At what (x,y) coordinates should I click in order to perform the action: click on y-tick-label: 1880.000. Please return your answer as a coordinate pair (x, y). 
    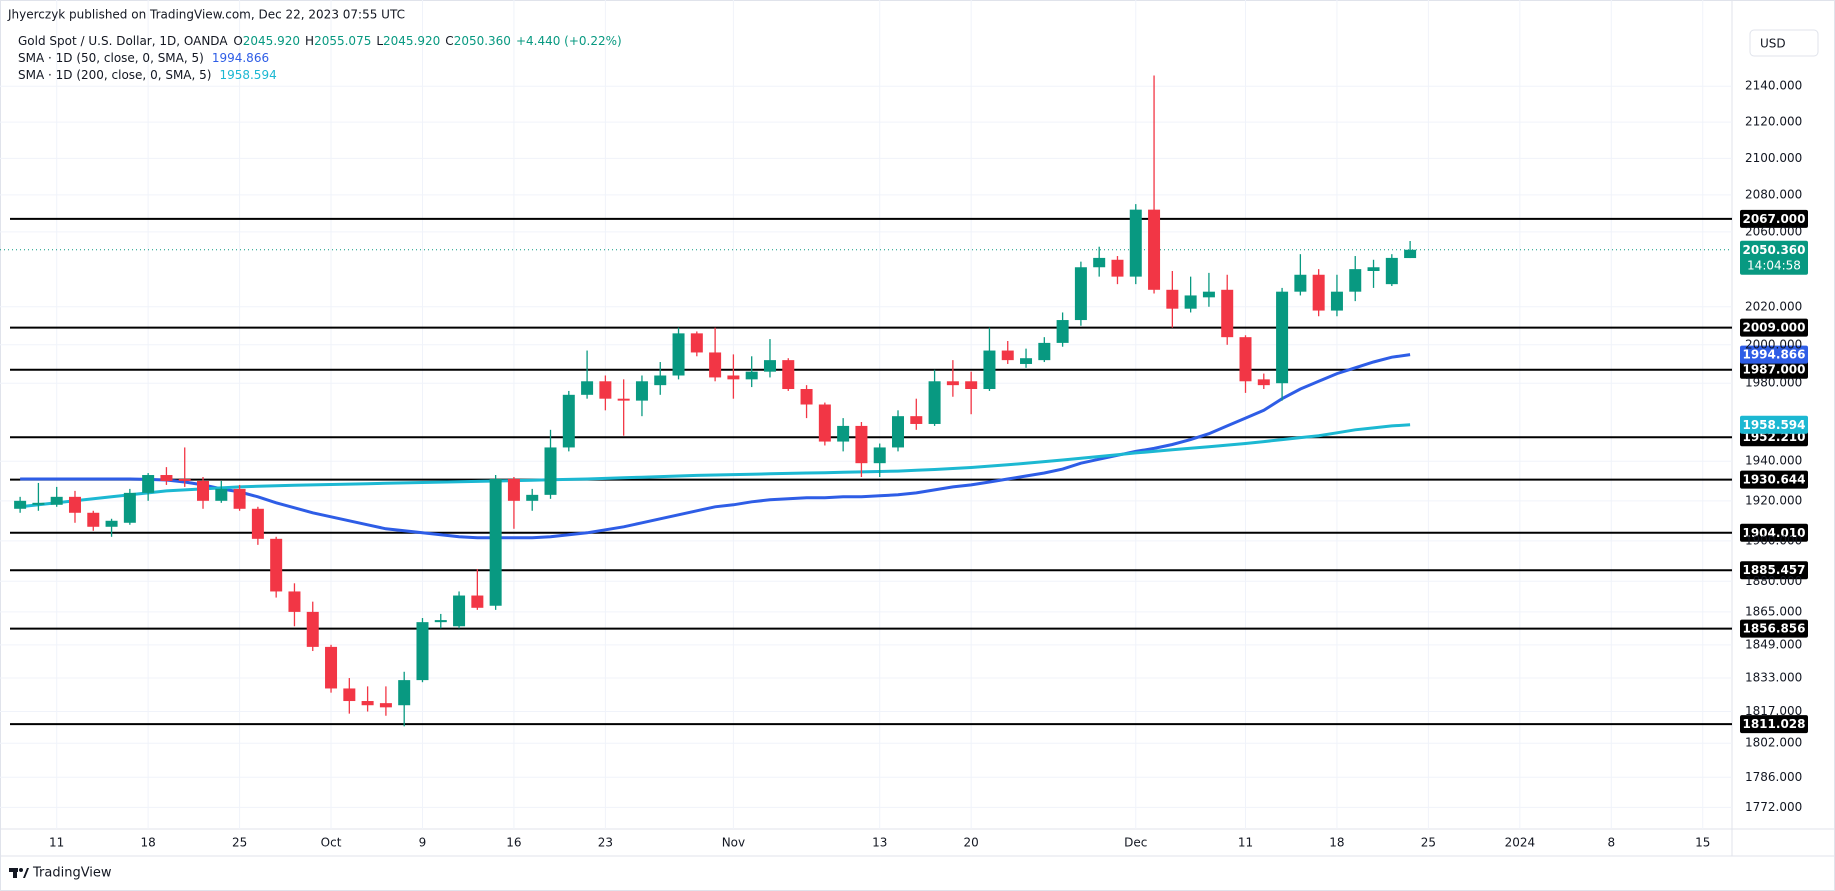
    Looking at the image, I should click on (1773, 581).